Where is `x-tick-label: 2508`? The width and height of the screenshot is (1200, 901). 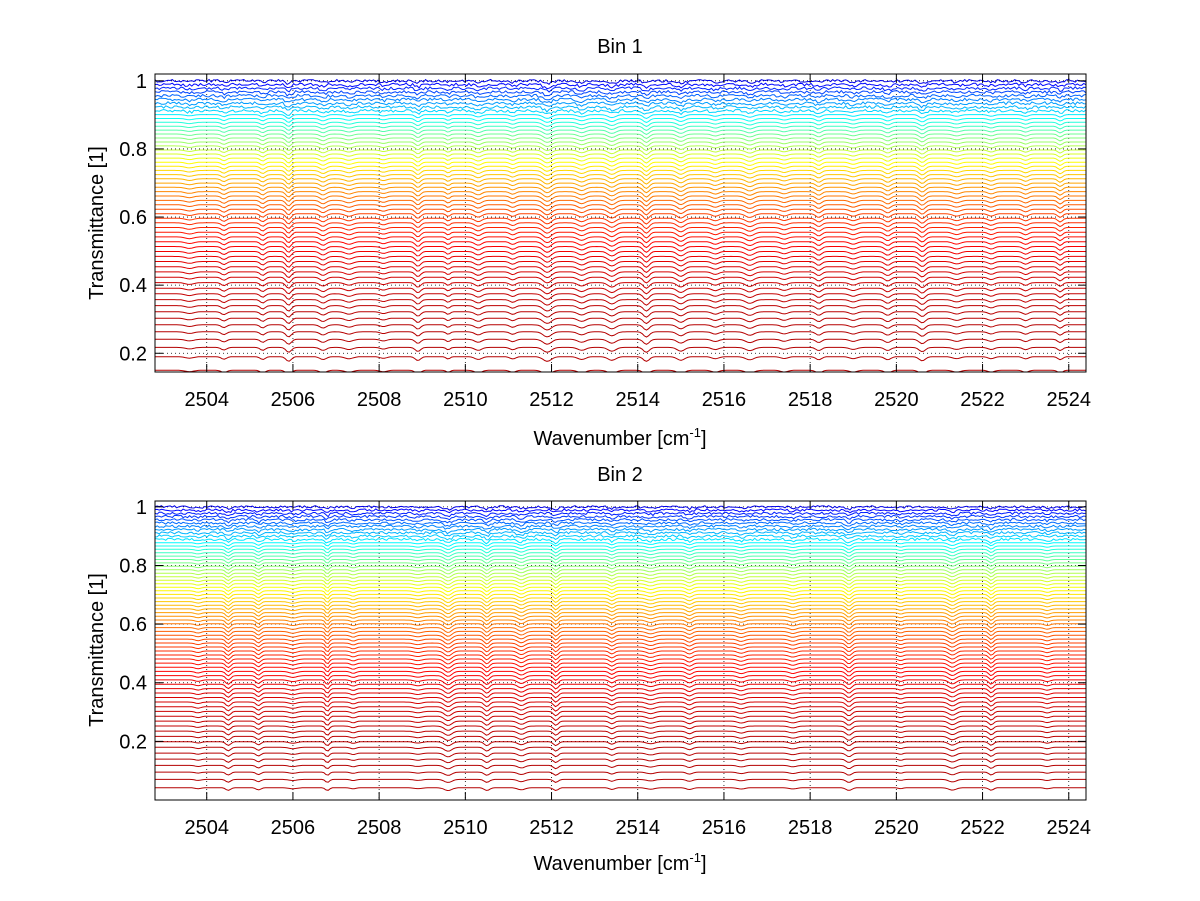 x-tick-label: 2508 is located at coordinates (379, 400).